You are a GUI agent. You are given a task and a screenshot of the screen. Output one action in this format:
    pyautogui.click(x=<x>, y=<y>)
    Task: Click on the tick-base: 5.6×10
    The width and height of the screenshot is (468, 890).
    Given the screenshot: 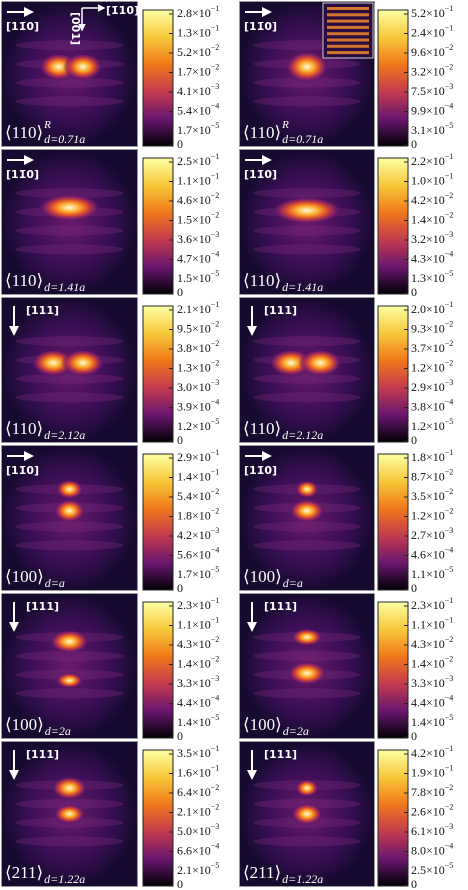 What is the action you would take?
    pyautogui.click(x=194, y=554)
    